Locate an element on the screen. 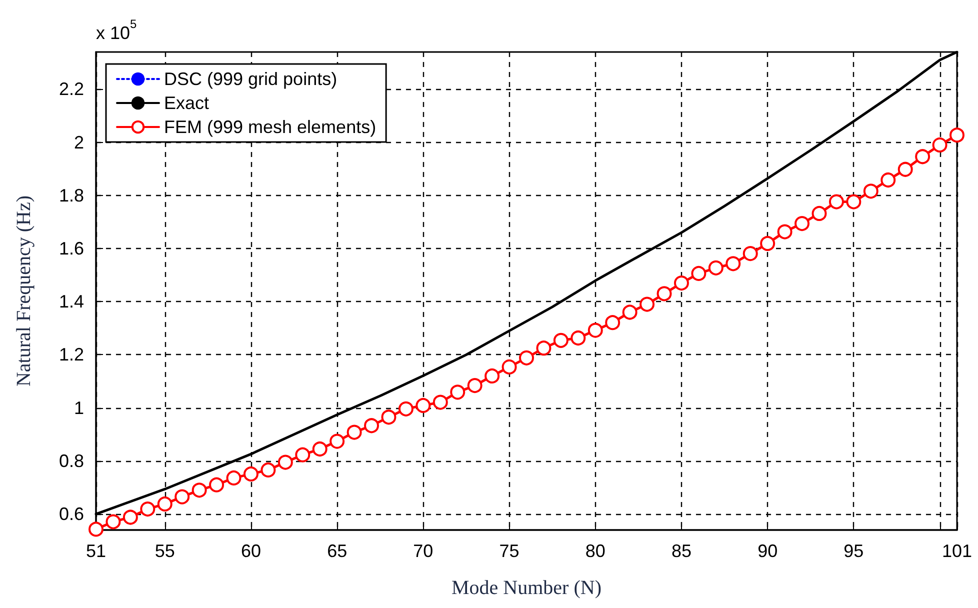 The height and width of the screenshot is (608, 978). x-tick-label: 90 is located at coordinates (768, 551).